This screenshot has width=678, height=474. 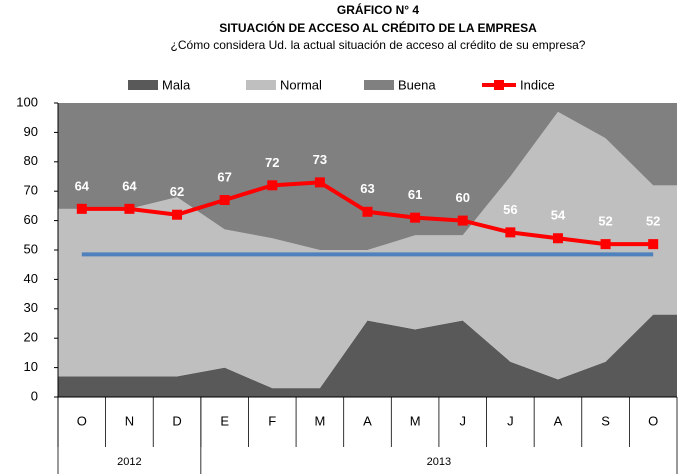 I want to click on y-tick-label: 70, so click(x=31, y=190).